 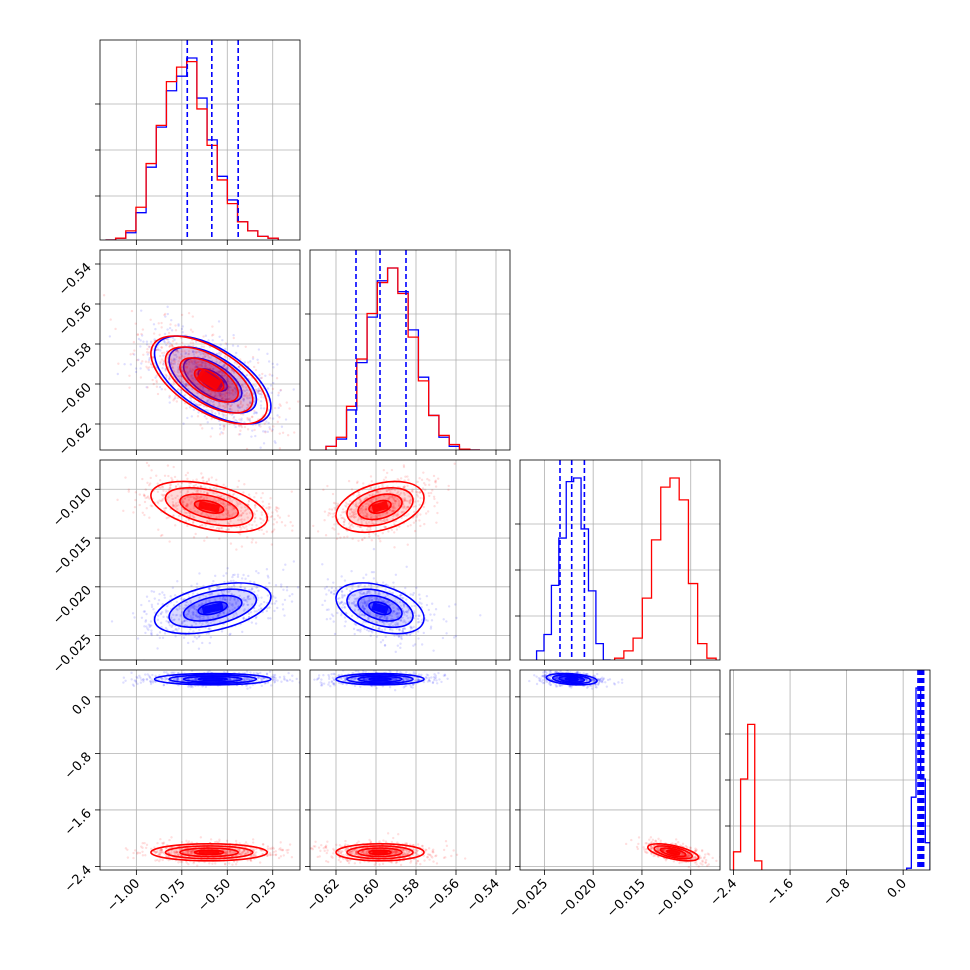 What do you see at coordinates (75, 279) in the screenshot?
I see `y-tick-label: −0.54` at bounding box center [75, 279].